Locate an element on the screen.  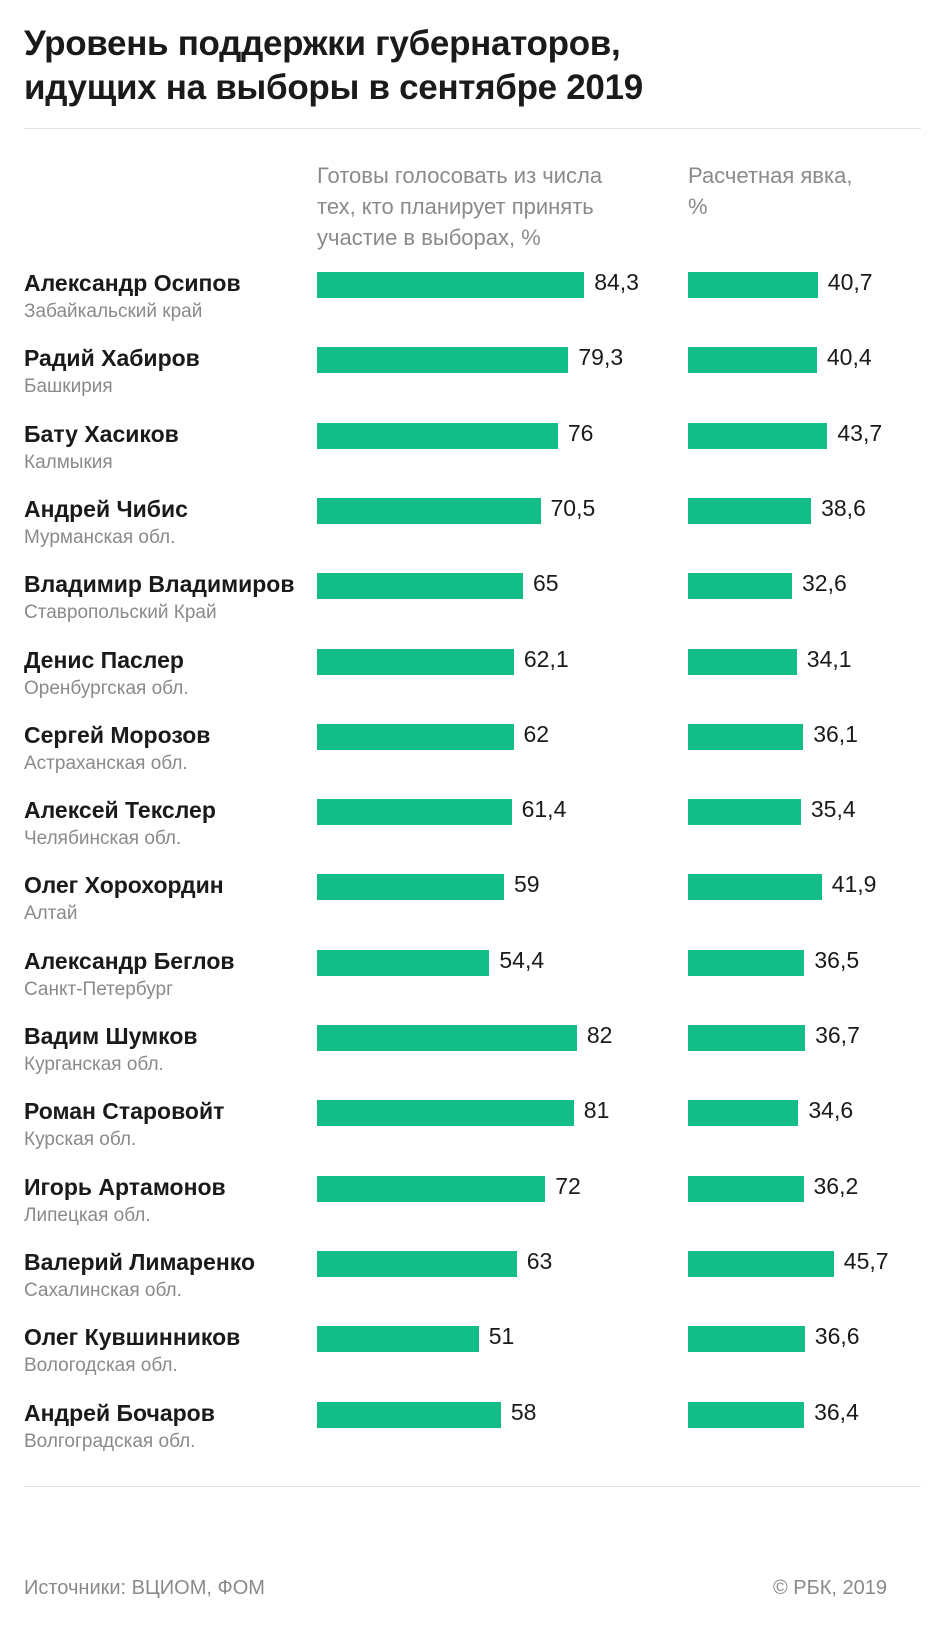
turnout-value-label: 36,5 is located at coordinates (837, 959).